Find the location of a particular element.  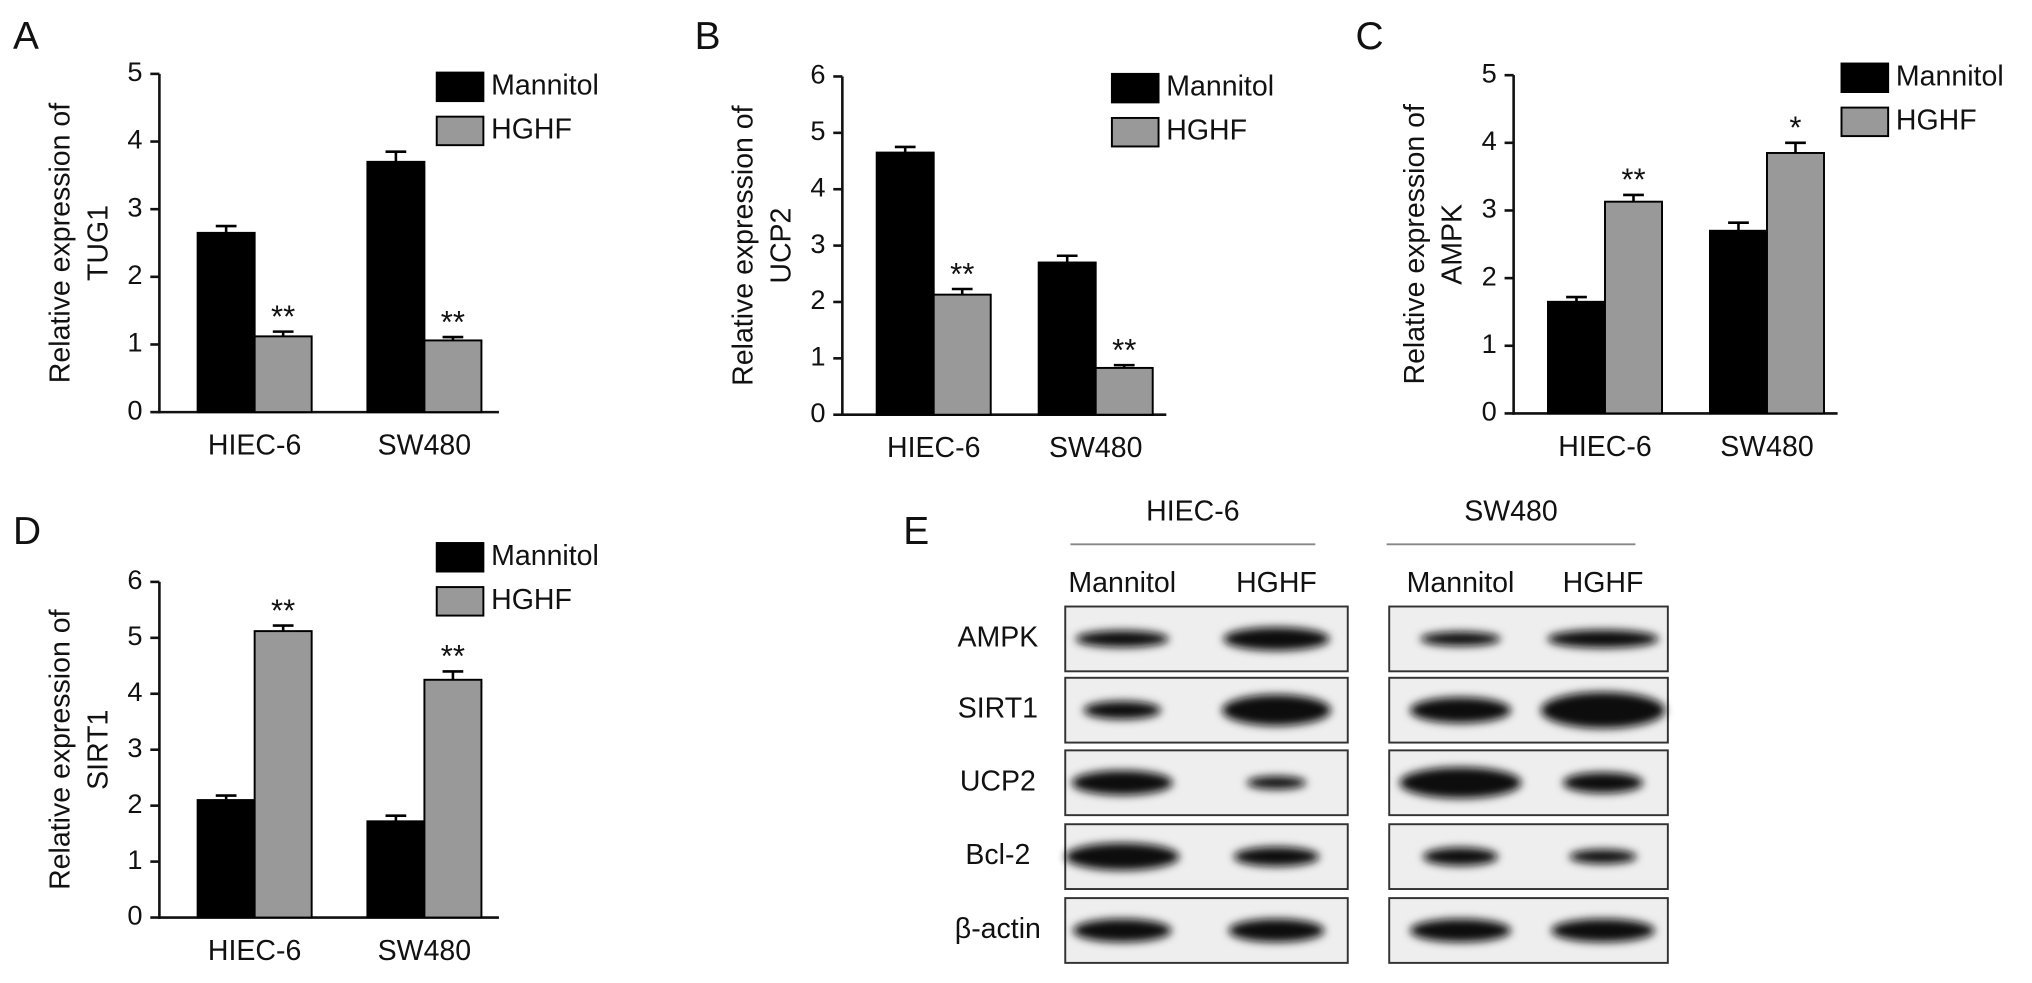

panel-label: D is located at coordinates (27, 531).